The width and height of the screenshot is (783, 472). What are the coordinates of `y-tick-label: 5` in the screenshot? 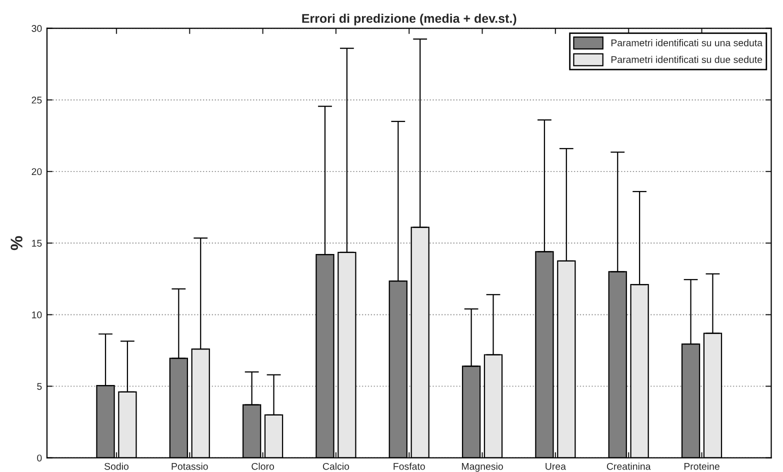 It's located at (39, 386).